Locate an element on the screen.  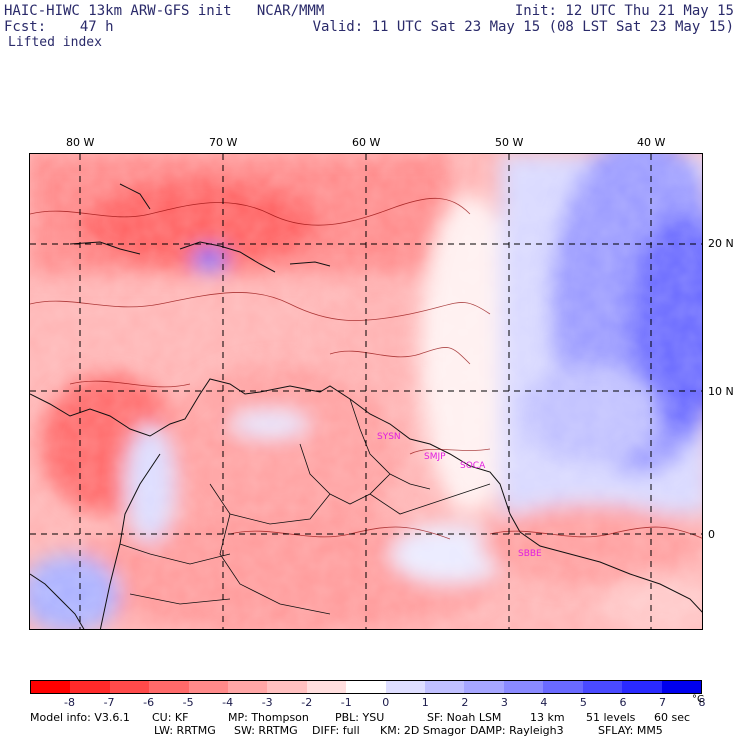
colorbar-tick-label: -7 is located at coordinates (109, 702).